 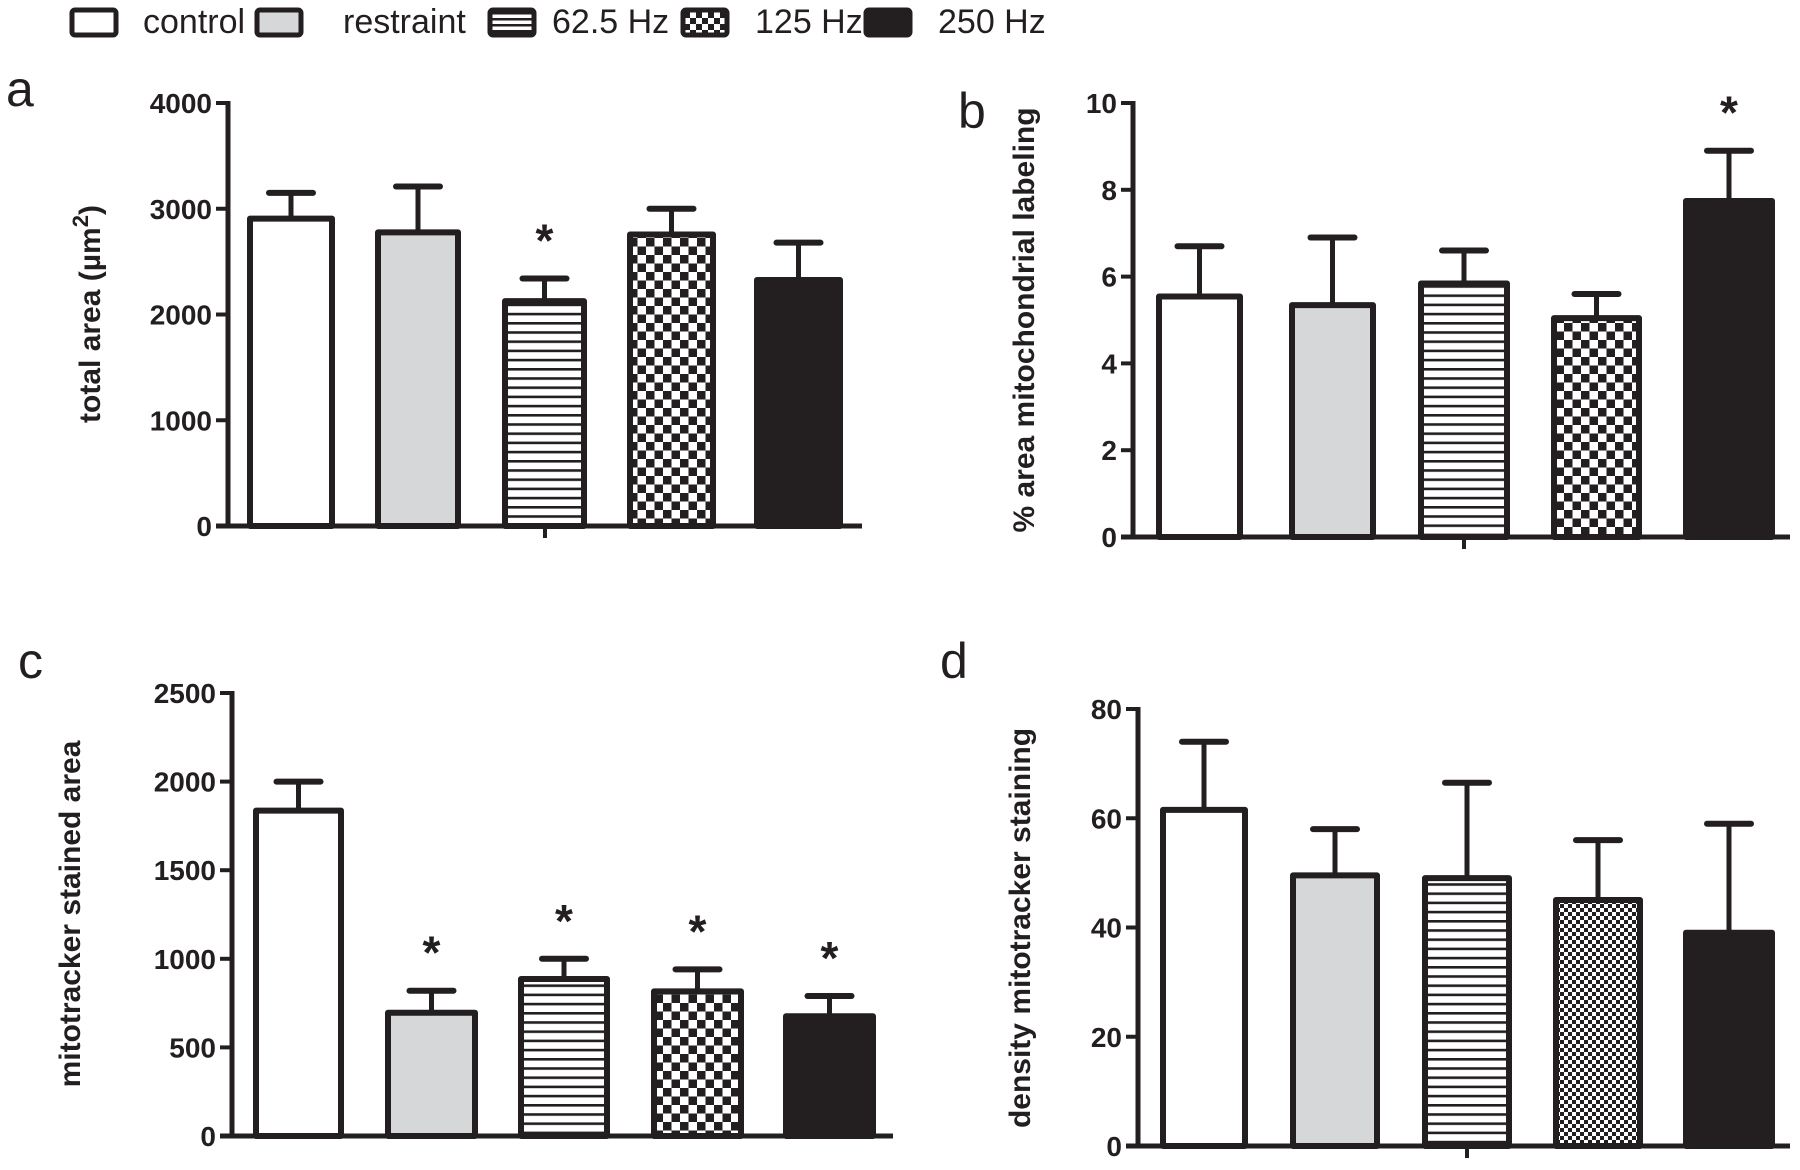 What do you see at coordinates (1106, 1037) in the screenshot?
I see `y-tick-label: 20` at bounding box center [1106, 1037].